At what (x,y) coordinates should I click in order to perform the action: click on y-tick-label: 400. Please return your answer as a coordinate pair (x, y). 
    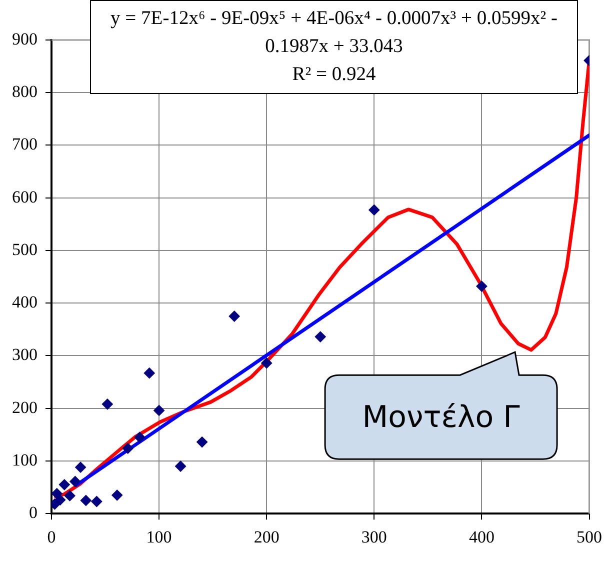
    Looking at the image, I should click on (25, 302).